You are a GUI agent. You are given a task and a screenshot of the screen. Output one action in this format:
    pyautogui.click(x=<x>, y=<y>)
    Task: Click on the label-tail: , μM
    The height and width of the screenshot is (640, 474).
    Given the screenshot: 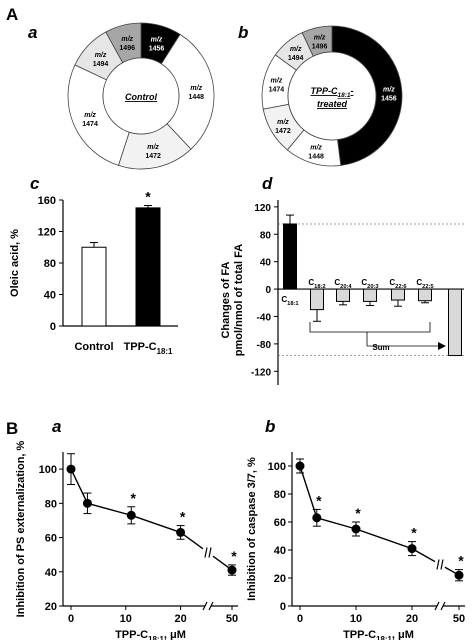 What is the action you would take?
    pyautogui.click(x=403, y=634)
    